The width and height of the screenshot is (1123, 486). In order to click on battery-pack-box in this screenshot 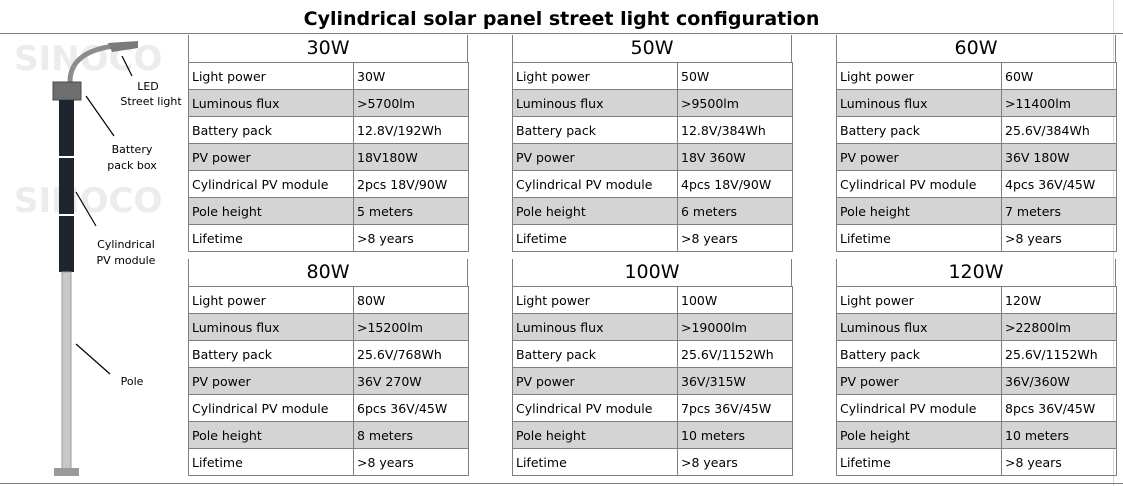, I will do `click(67, 91)`.